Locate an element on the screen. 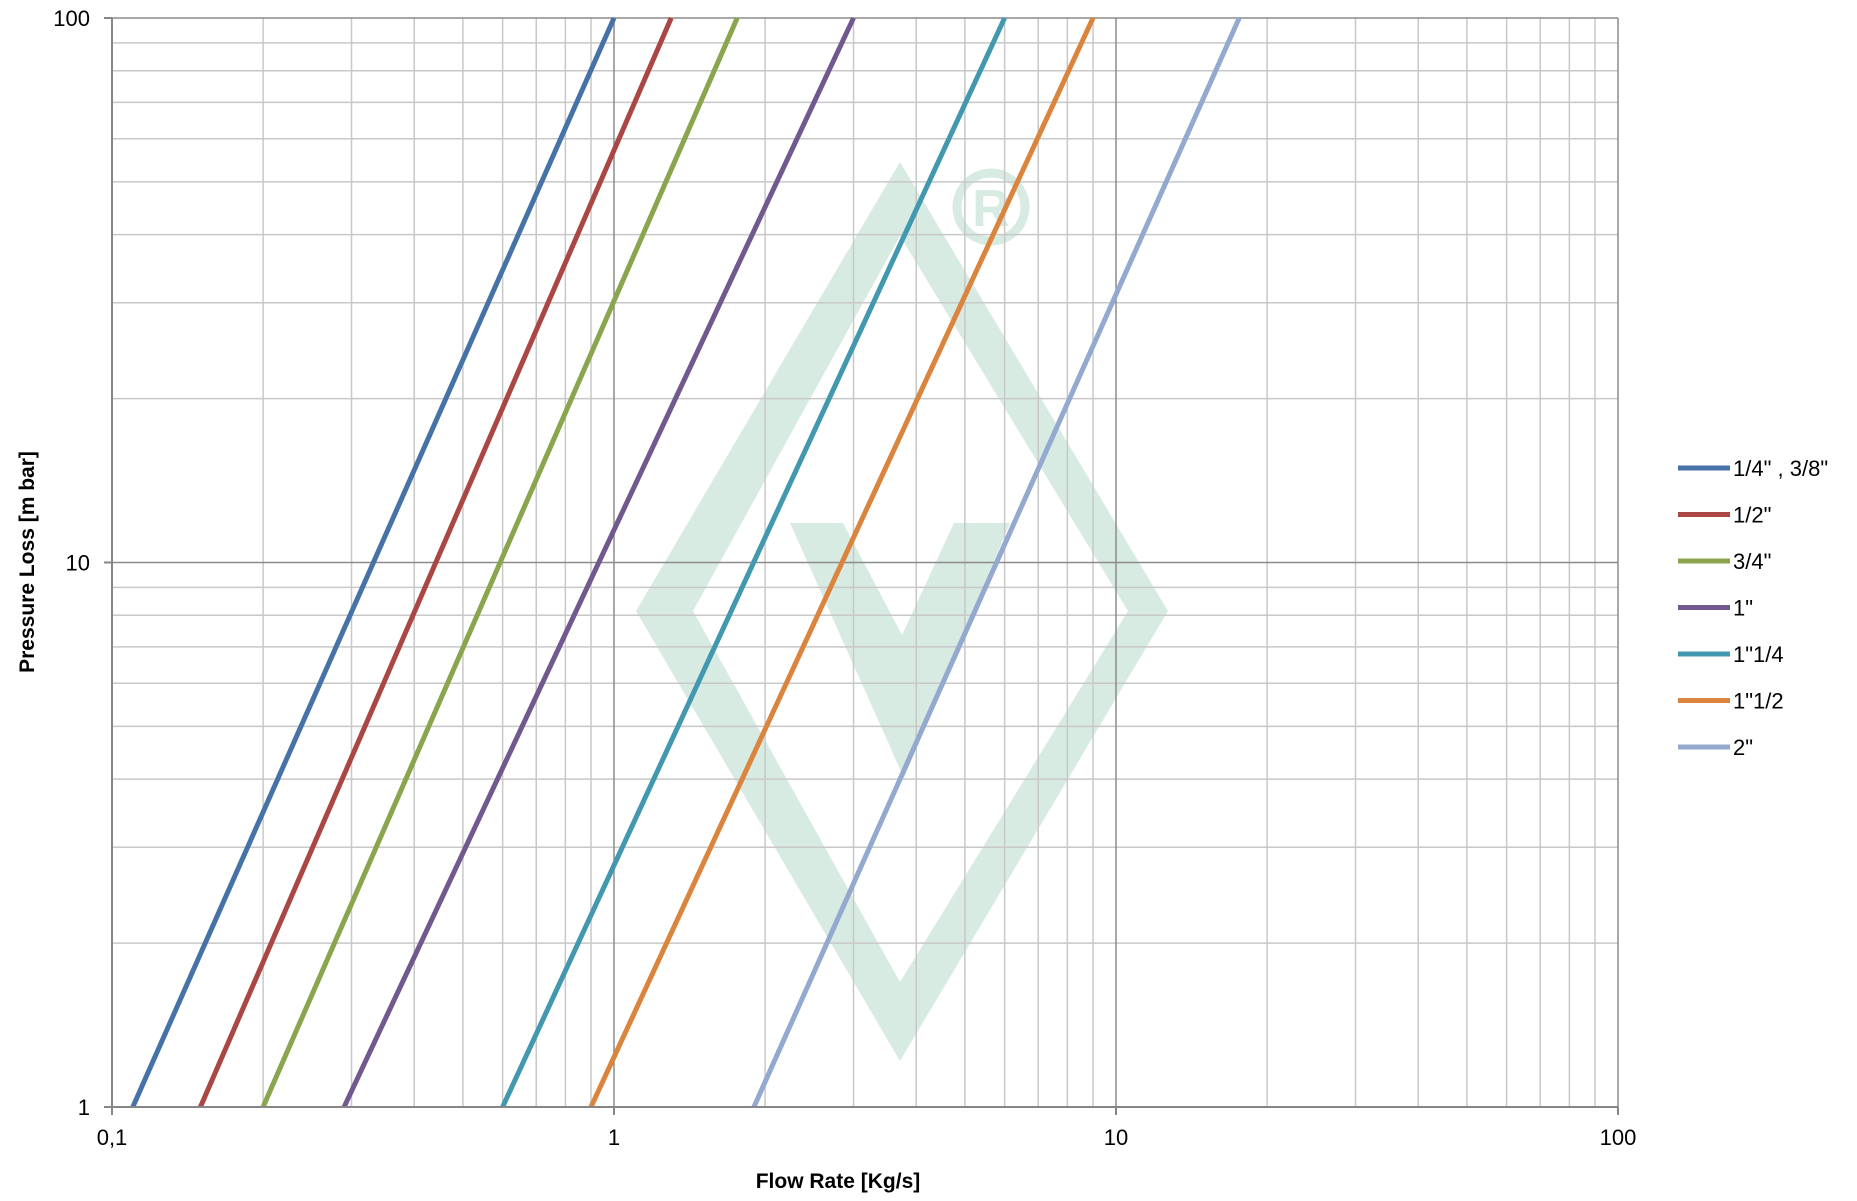 This screenshot has height=1201, width=1857. legend-item: 1"1/4 is located at coordinates (1731, 654).